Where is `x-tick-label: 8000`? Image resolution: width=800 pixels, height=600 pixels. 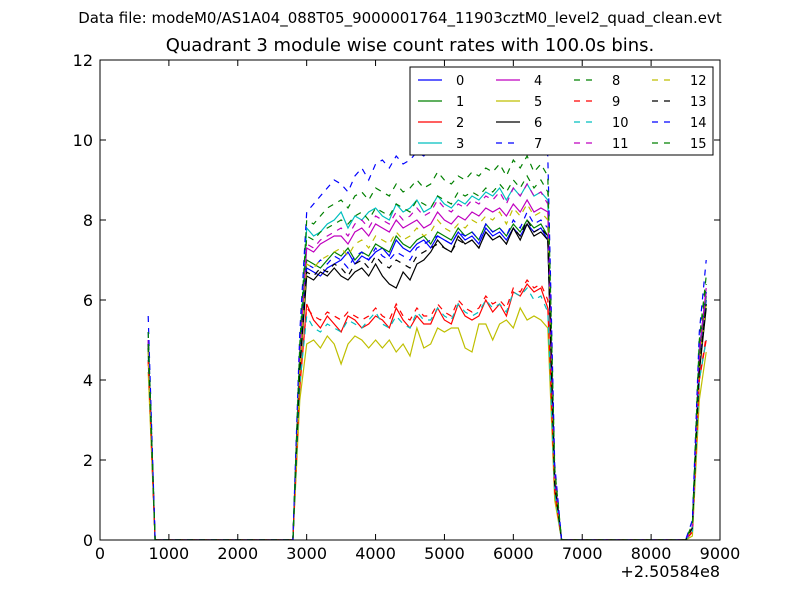 x-tick-label: 8000 is located at coordinates (651, 553).